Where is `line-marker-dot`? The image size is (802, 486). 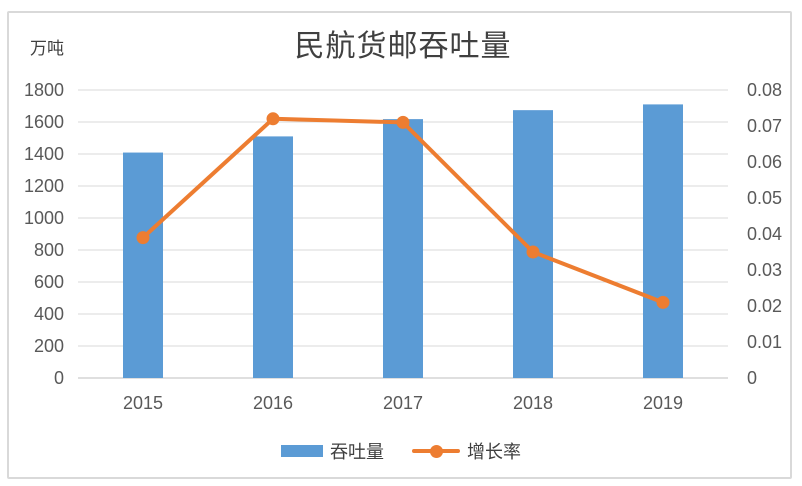 line-marker-dot is located at coordinates (436, 451).